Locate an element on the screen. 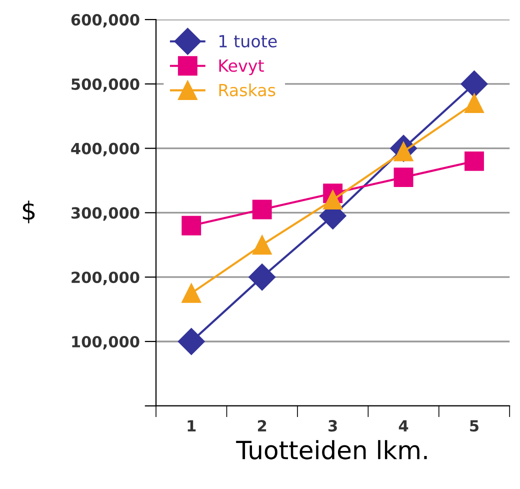  legend-label: Raskas is located at coordinates (247, 89).